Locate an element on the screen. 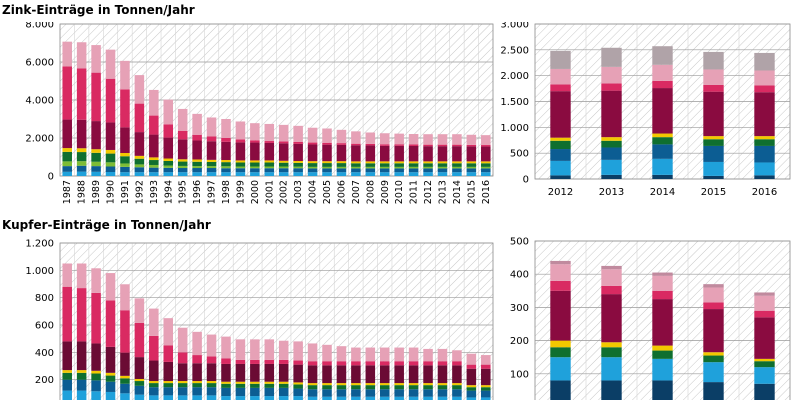  x-tick-label: 1998 is located at coordinates (226, 192).